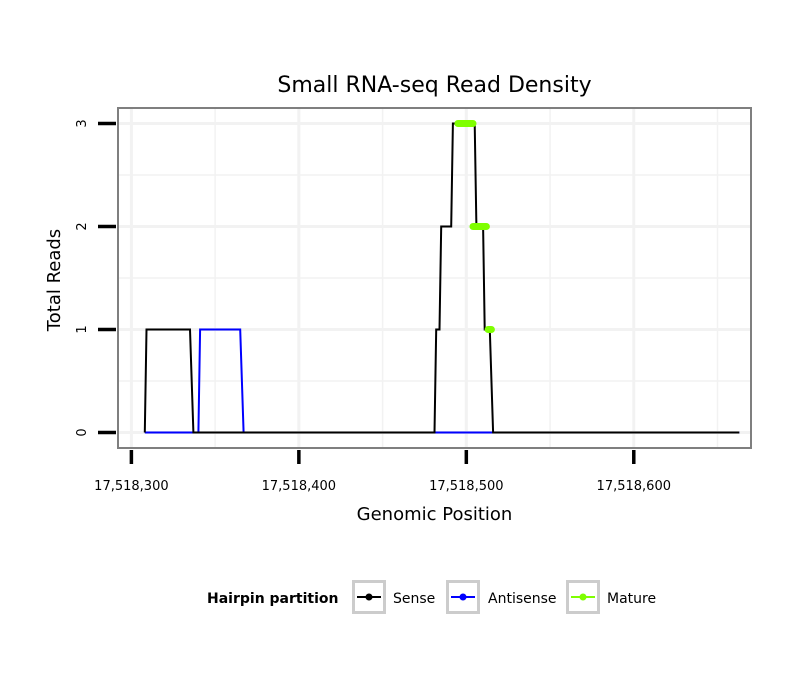 This screenshot has width=810, height=690. What do you see at coordinates (82, 329) in the screenshot?
I see `y-tick-label: 1` at bounding box center [82, 329].